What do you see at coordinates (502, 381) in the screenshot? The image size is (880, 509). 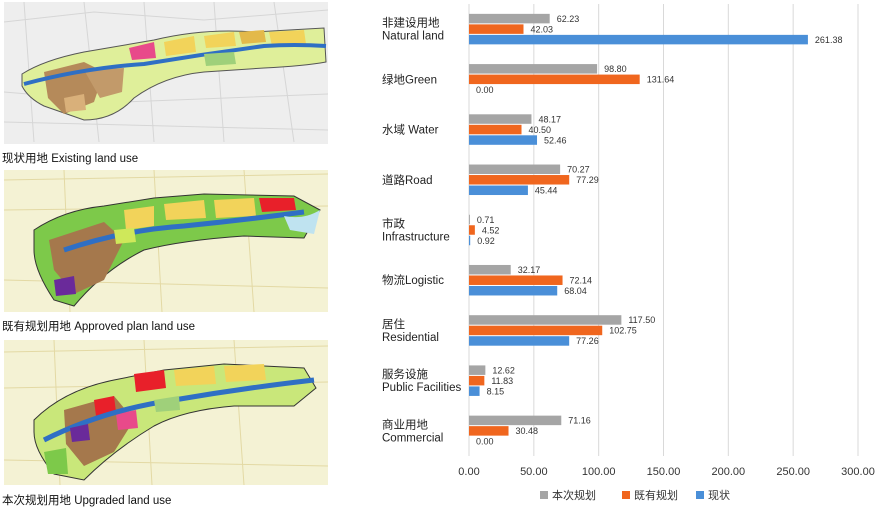 I see `data-label: 11.83` at bounding box center [502, 381].